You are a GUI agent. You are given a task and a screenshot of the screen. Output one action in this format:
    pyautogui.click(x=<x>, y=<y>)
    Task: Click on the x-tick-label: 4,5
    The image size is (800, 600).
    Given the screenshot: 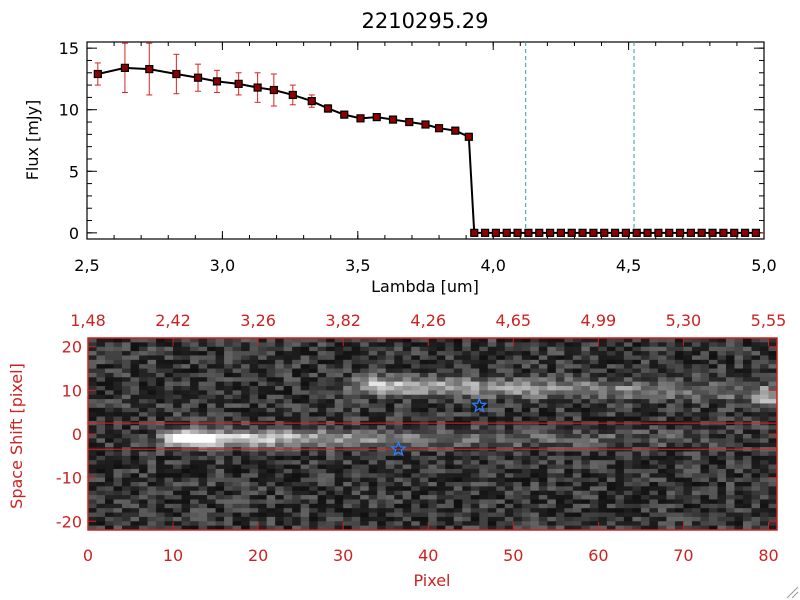 What is the action you would take?
    pyautogui.click(x=628, y=265)
    